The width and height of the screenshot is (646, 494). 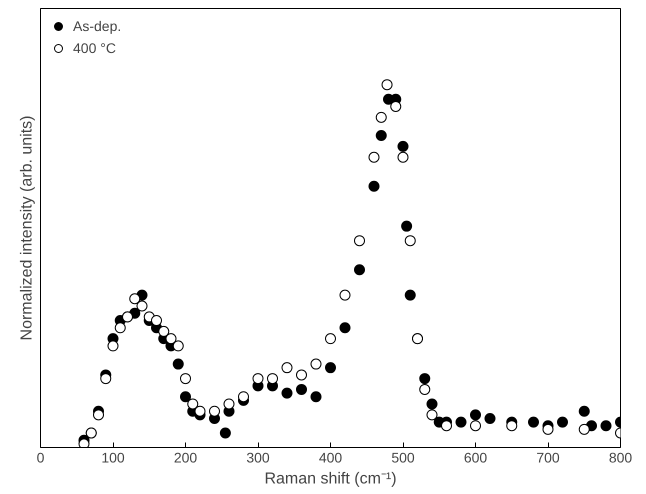 What do you see at coordinates (476, 458) in the screenshot?
I see `x-tick-label: 600` at bounding box center [476, 458].